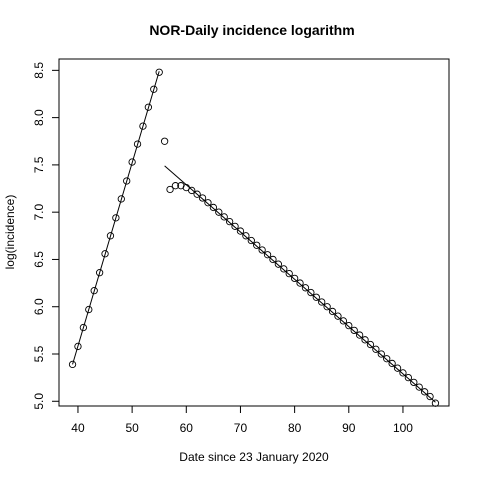 Image resolution: width=480 pixels, height=480 pixels. Describe the element at coordinates (254, 457) in the screenshot. I see `x-axis-label: Date since 23 January 2020` at that location.